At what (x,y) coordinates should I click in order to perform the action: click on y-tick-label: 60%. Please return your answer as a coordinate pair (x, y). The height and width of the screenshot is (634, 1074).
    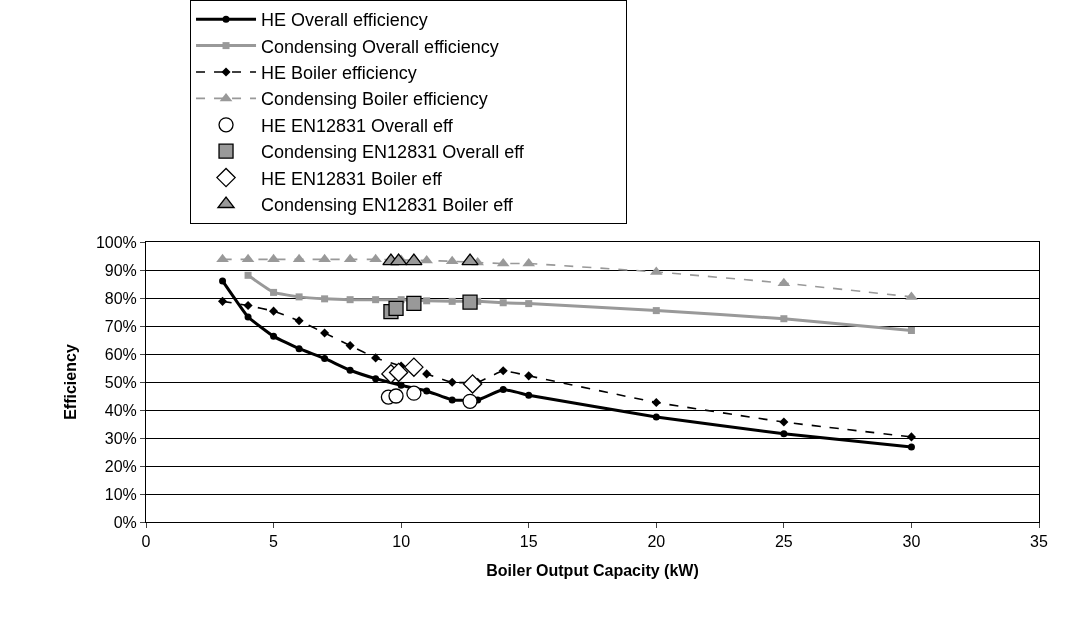
    Looking at the image, I should click on (120, 354).